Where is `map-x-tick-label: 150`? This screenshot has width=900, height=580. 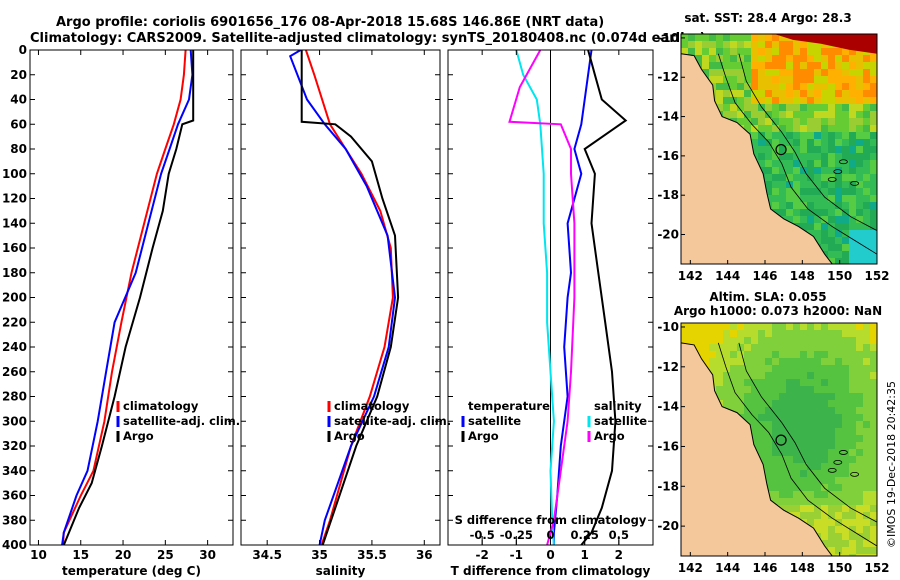 map-x-tick-label: 150 is located at coordinates (839, 568).